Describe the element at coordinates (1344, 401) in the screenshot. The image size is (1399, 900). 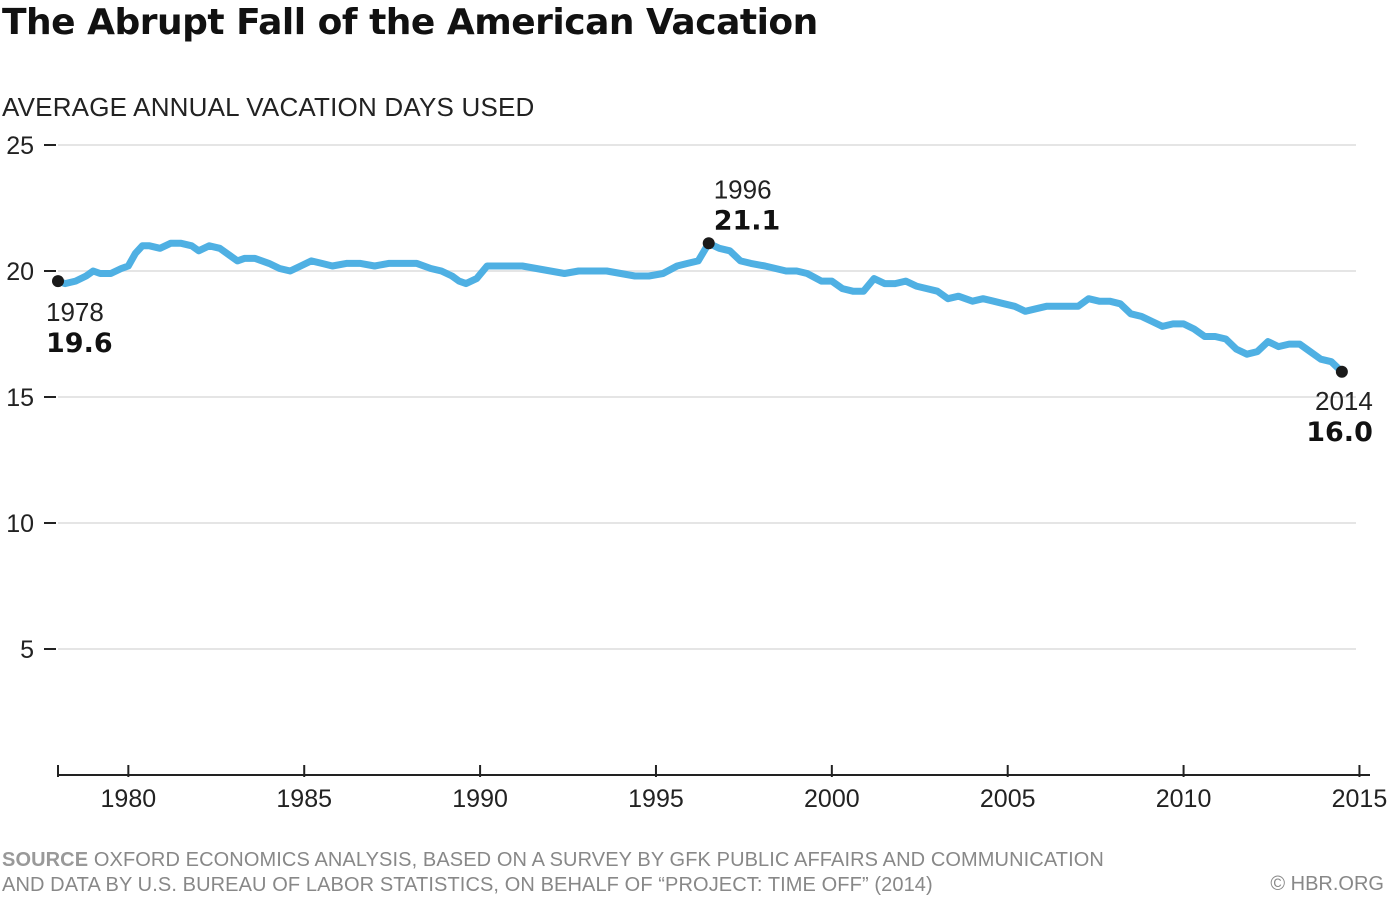
I see `annotation-year-2014: 2014` at that location.